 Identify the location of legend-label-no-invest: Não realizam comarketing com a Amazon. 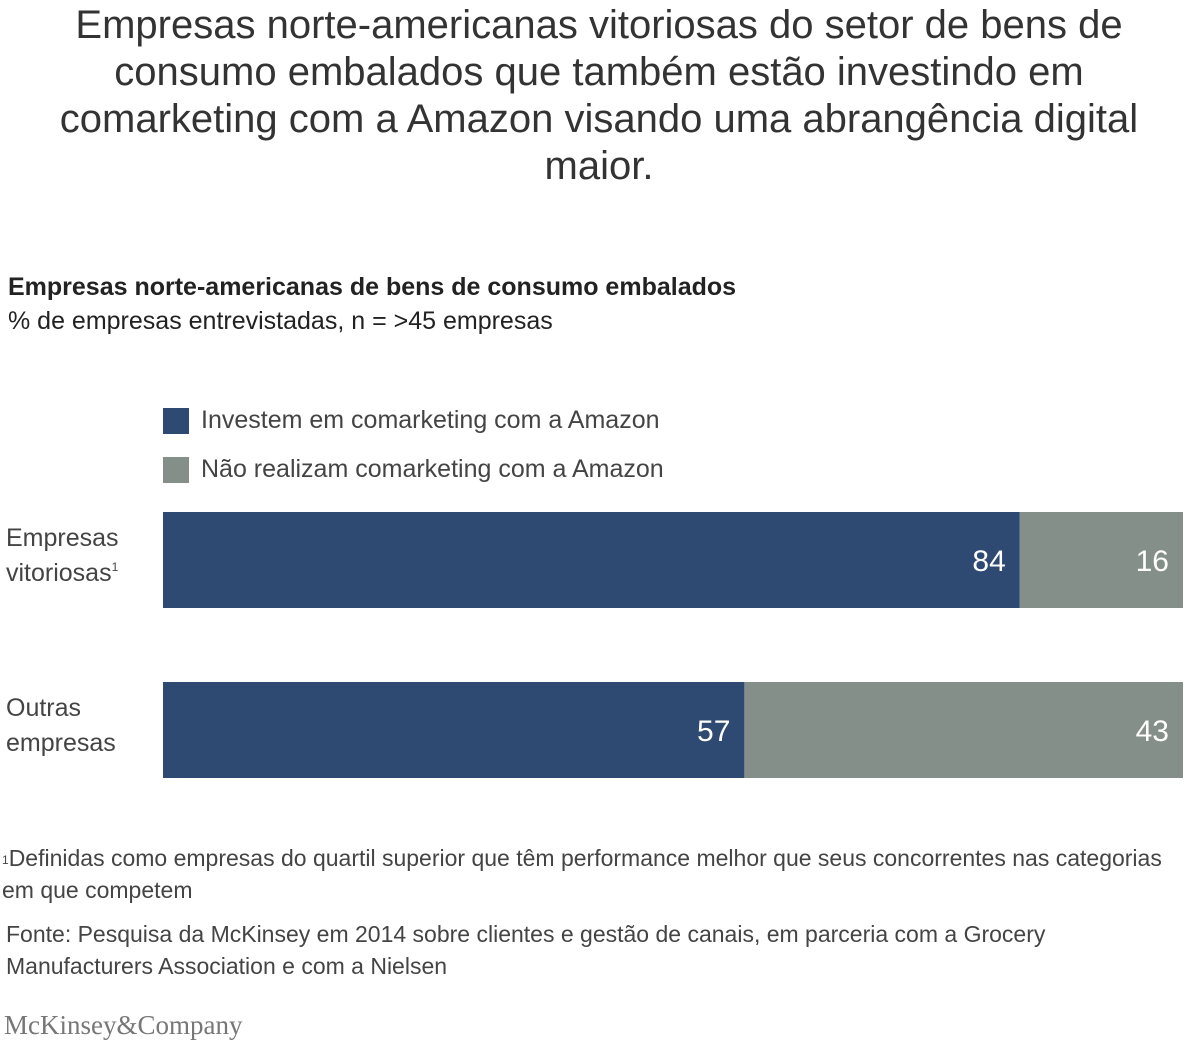
(432, 469).